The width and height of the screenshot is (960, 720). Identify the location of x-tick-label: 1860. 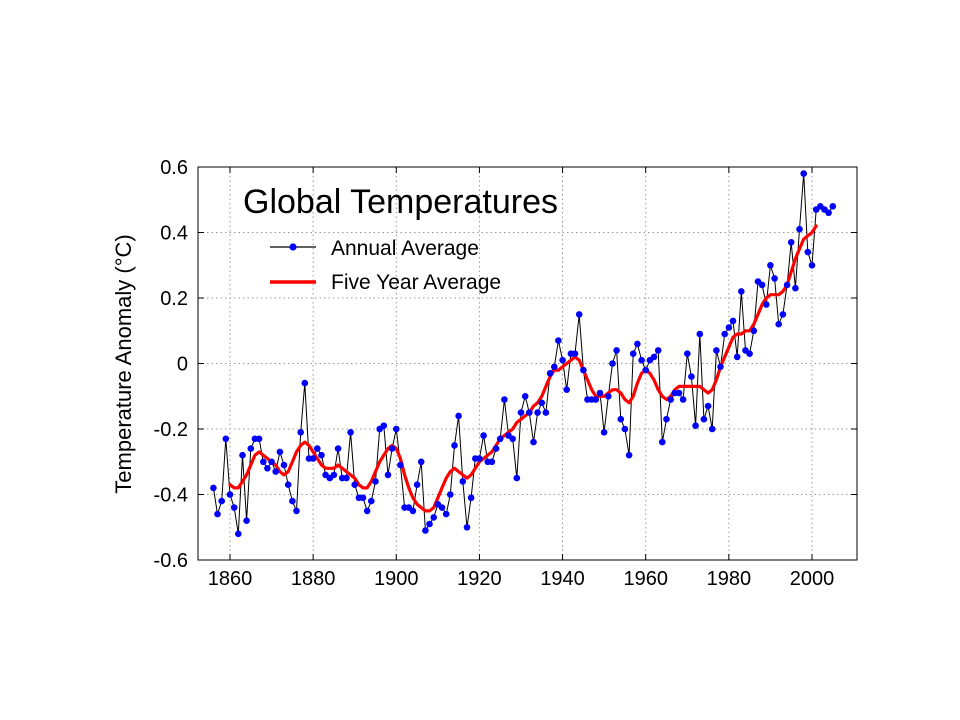
(230, 579).